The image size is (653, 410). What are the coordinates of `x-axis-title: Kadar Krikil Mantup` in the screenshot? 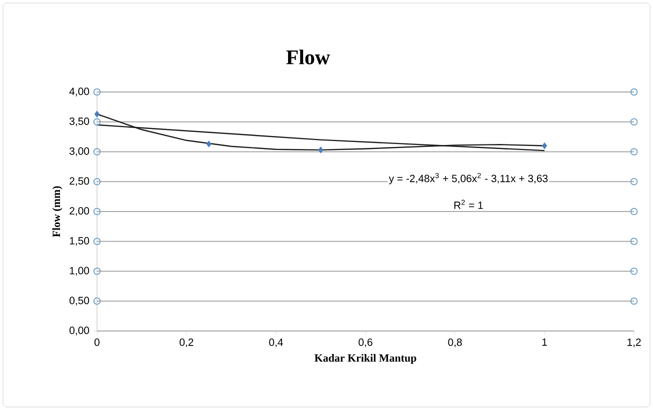 It's located at (365, 359).